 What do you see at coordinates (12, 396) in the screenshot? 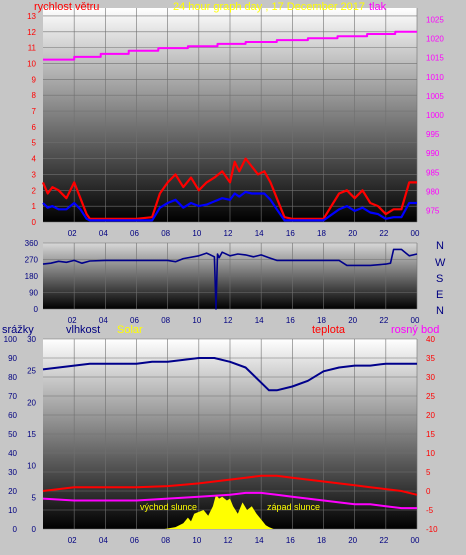
I see `rain-axis-tick: 70` at bounding box center [12, 396].